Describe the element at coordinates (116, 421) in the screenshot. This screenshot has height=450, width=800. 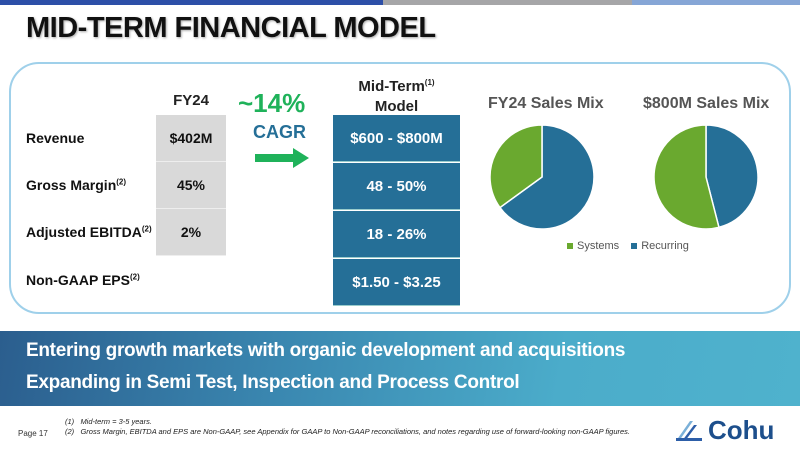
I see `footnote-text: Mid-term = 3-5 years.` at that location.